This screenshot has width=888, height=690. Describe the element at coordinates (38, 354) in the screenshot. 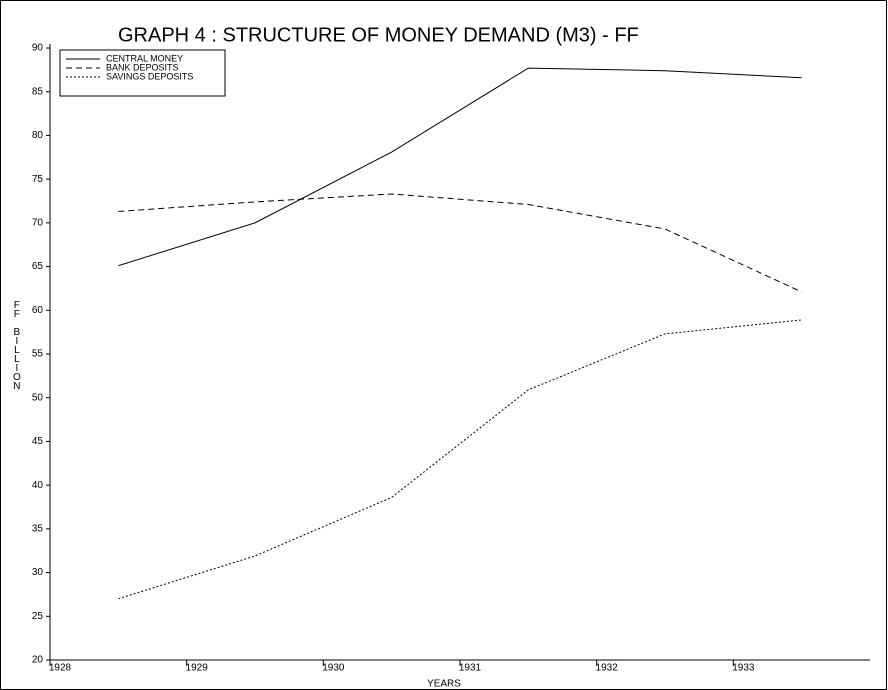

I see `y-tick-label: 55` at that location.